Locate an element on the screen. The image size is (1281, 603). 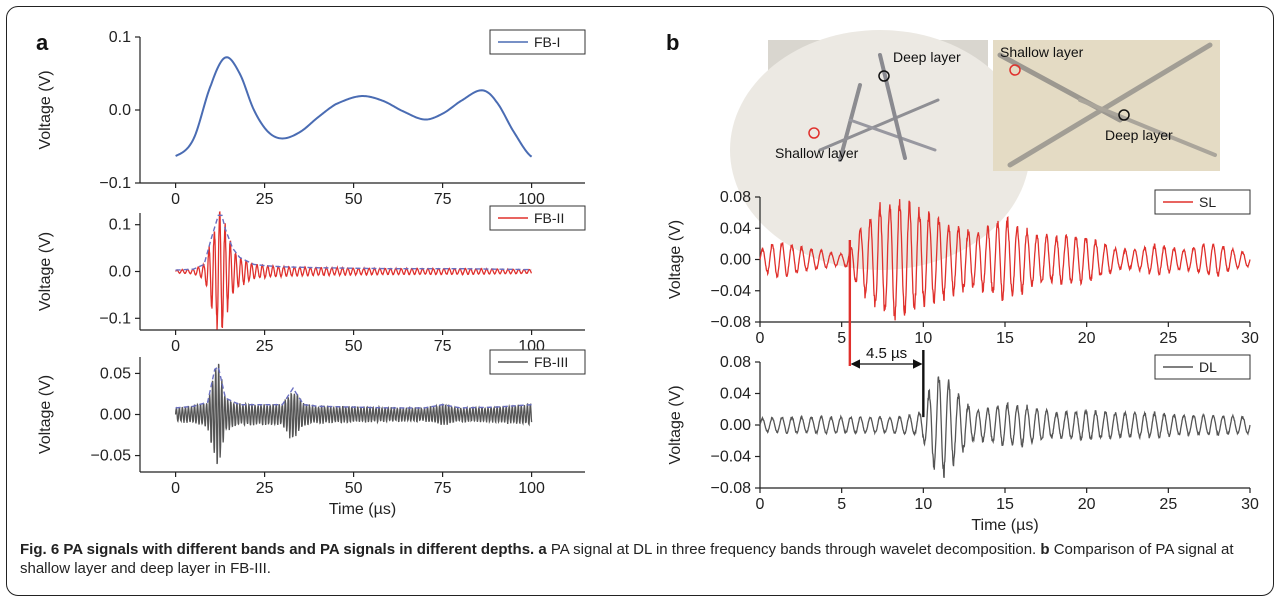
photo-left-shallow-label: Shallow layer is located at coordinates (817, 153).